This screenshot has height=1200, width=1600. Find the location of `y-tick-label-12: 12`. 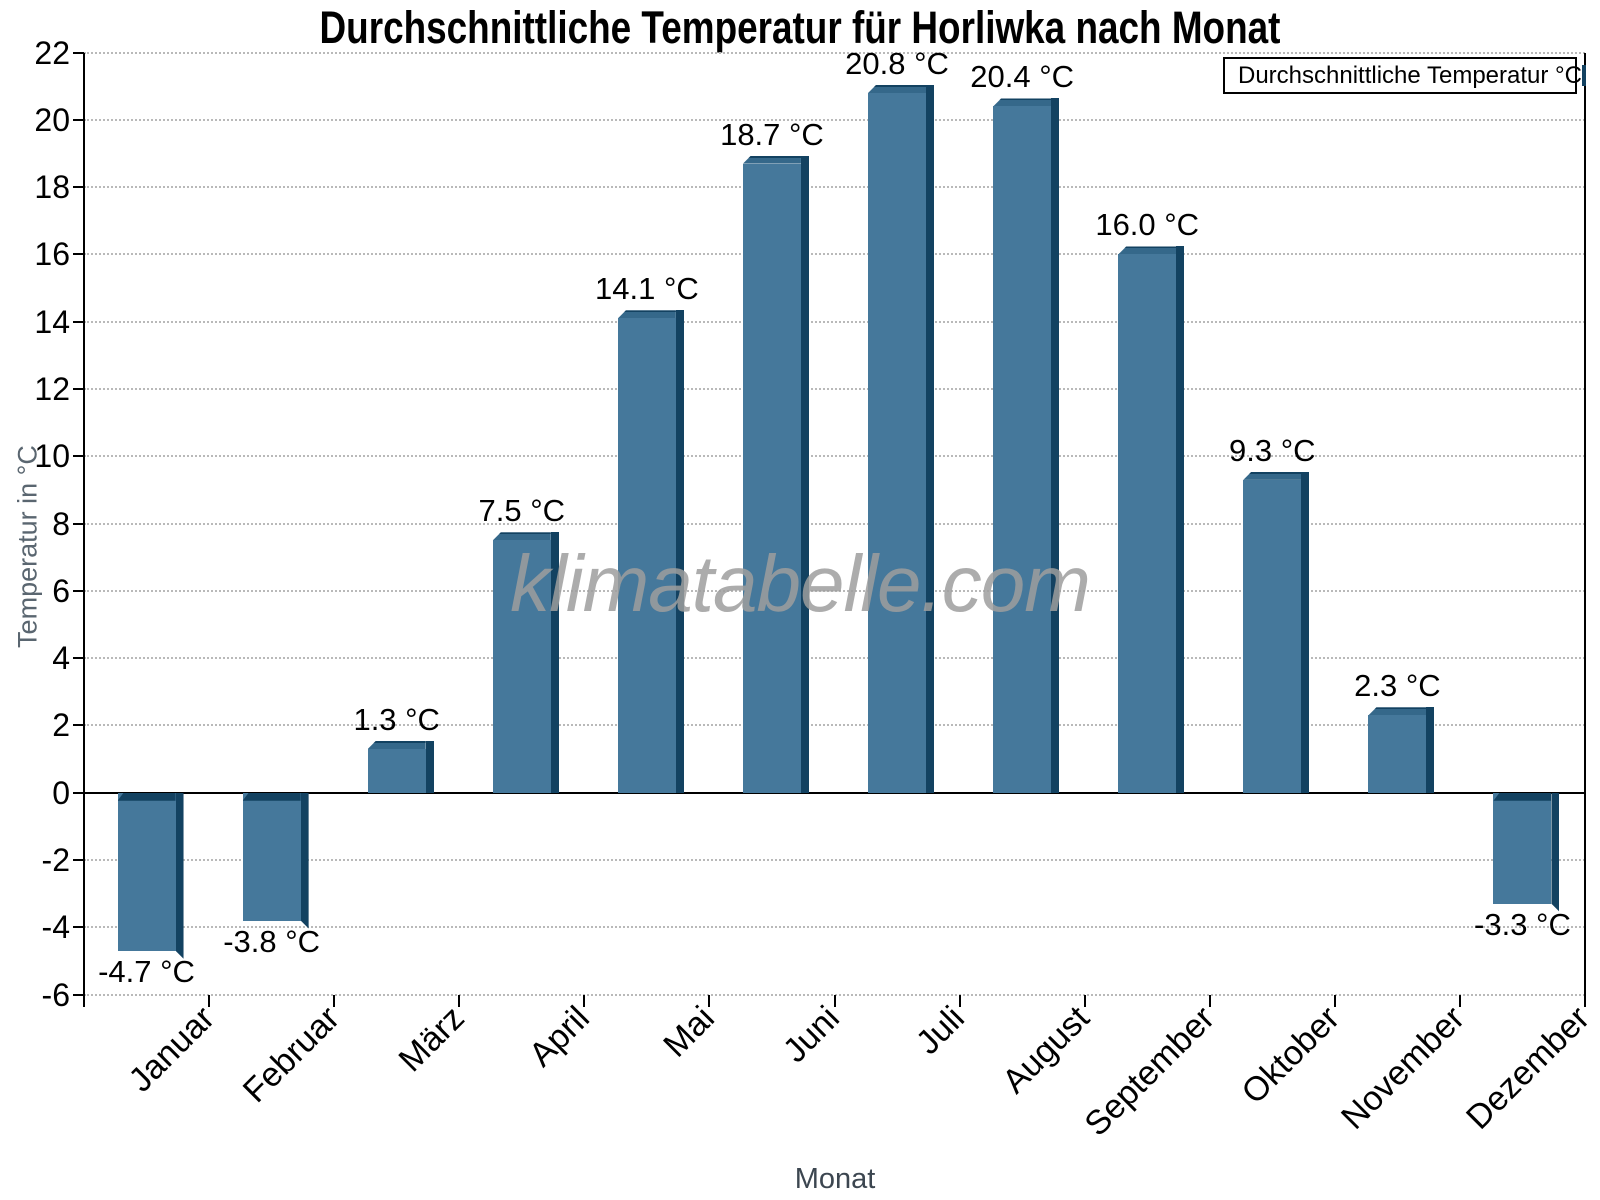

y-tick-label-12: 12 is located at coordinates (52, 389).